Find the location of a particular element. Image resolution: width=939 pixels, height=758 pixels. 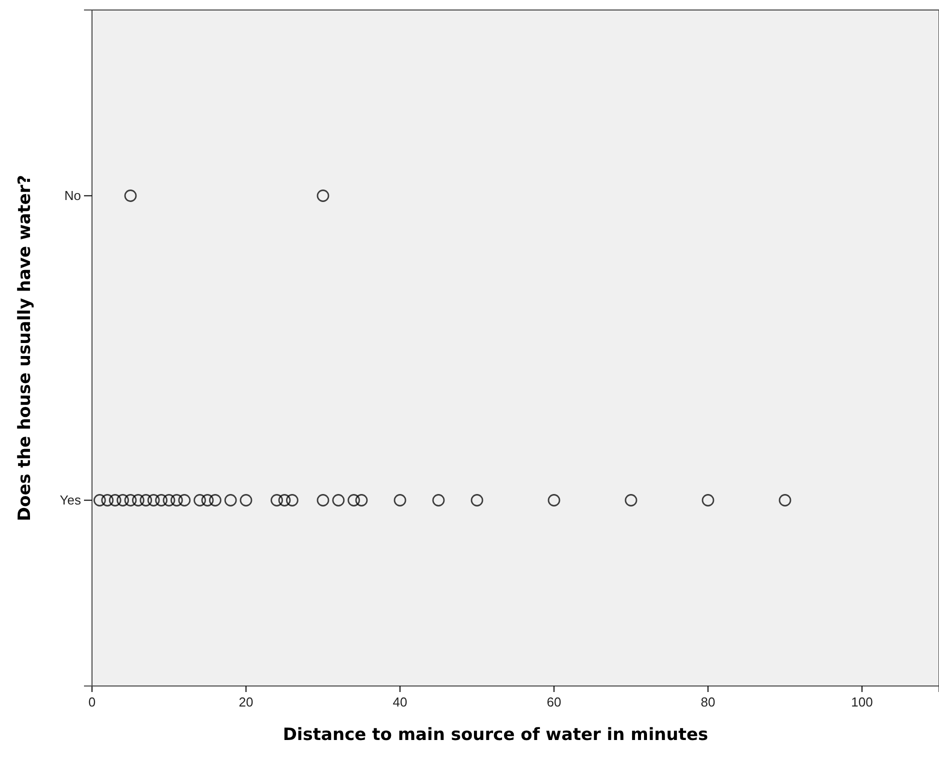

x-axis-title: Distance to main source of water in minutes is located at coordinates (495, 735).